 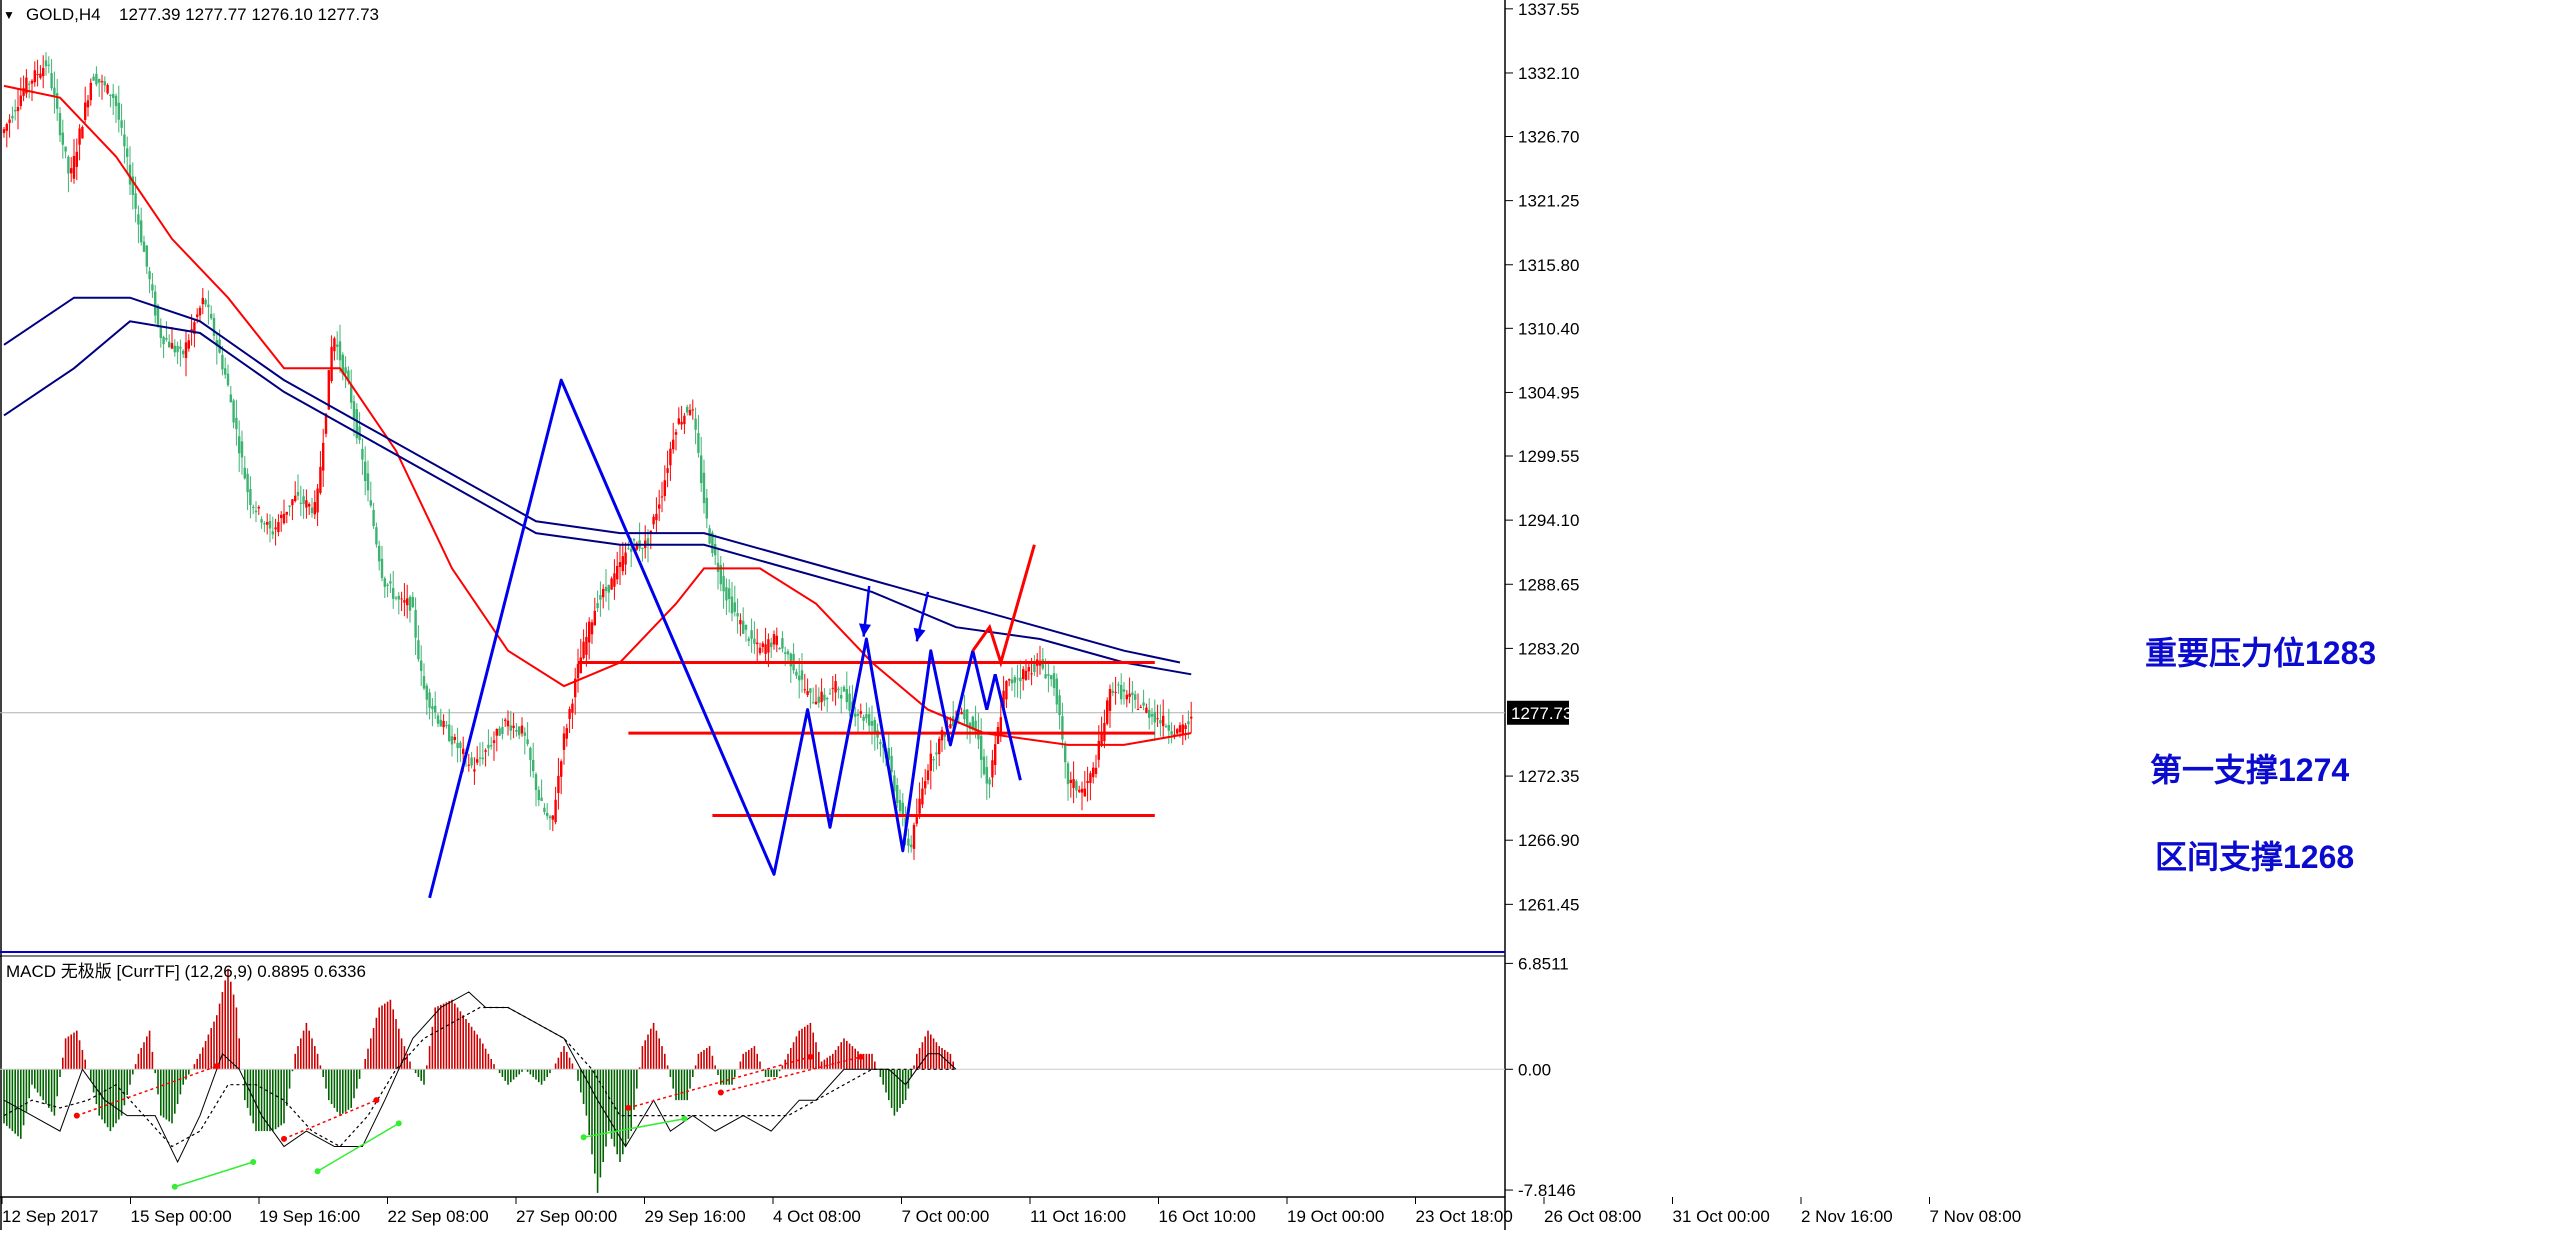 What do you see at coordinates (946, 1216) in the screenshot?
I see `time-tick-label: 7 Oct 00:00` at bounding box center [946, 1216].